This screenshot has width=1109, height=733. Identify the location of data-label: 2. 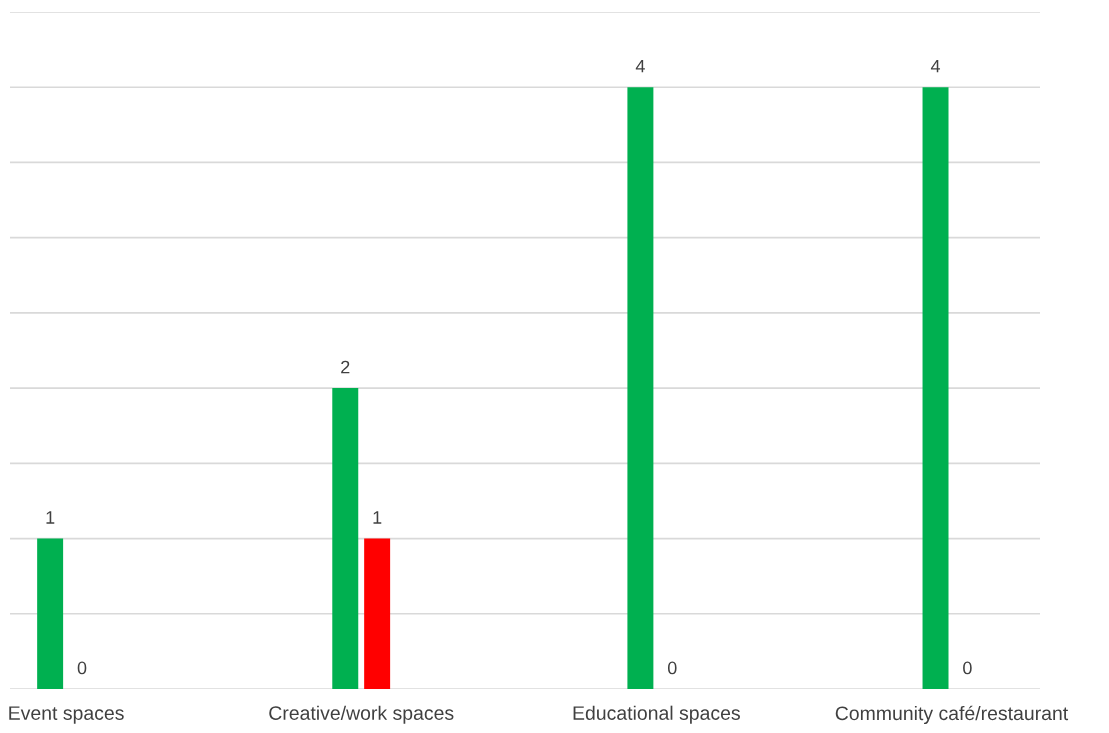
(345, 367).